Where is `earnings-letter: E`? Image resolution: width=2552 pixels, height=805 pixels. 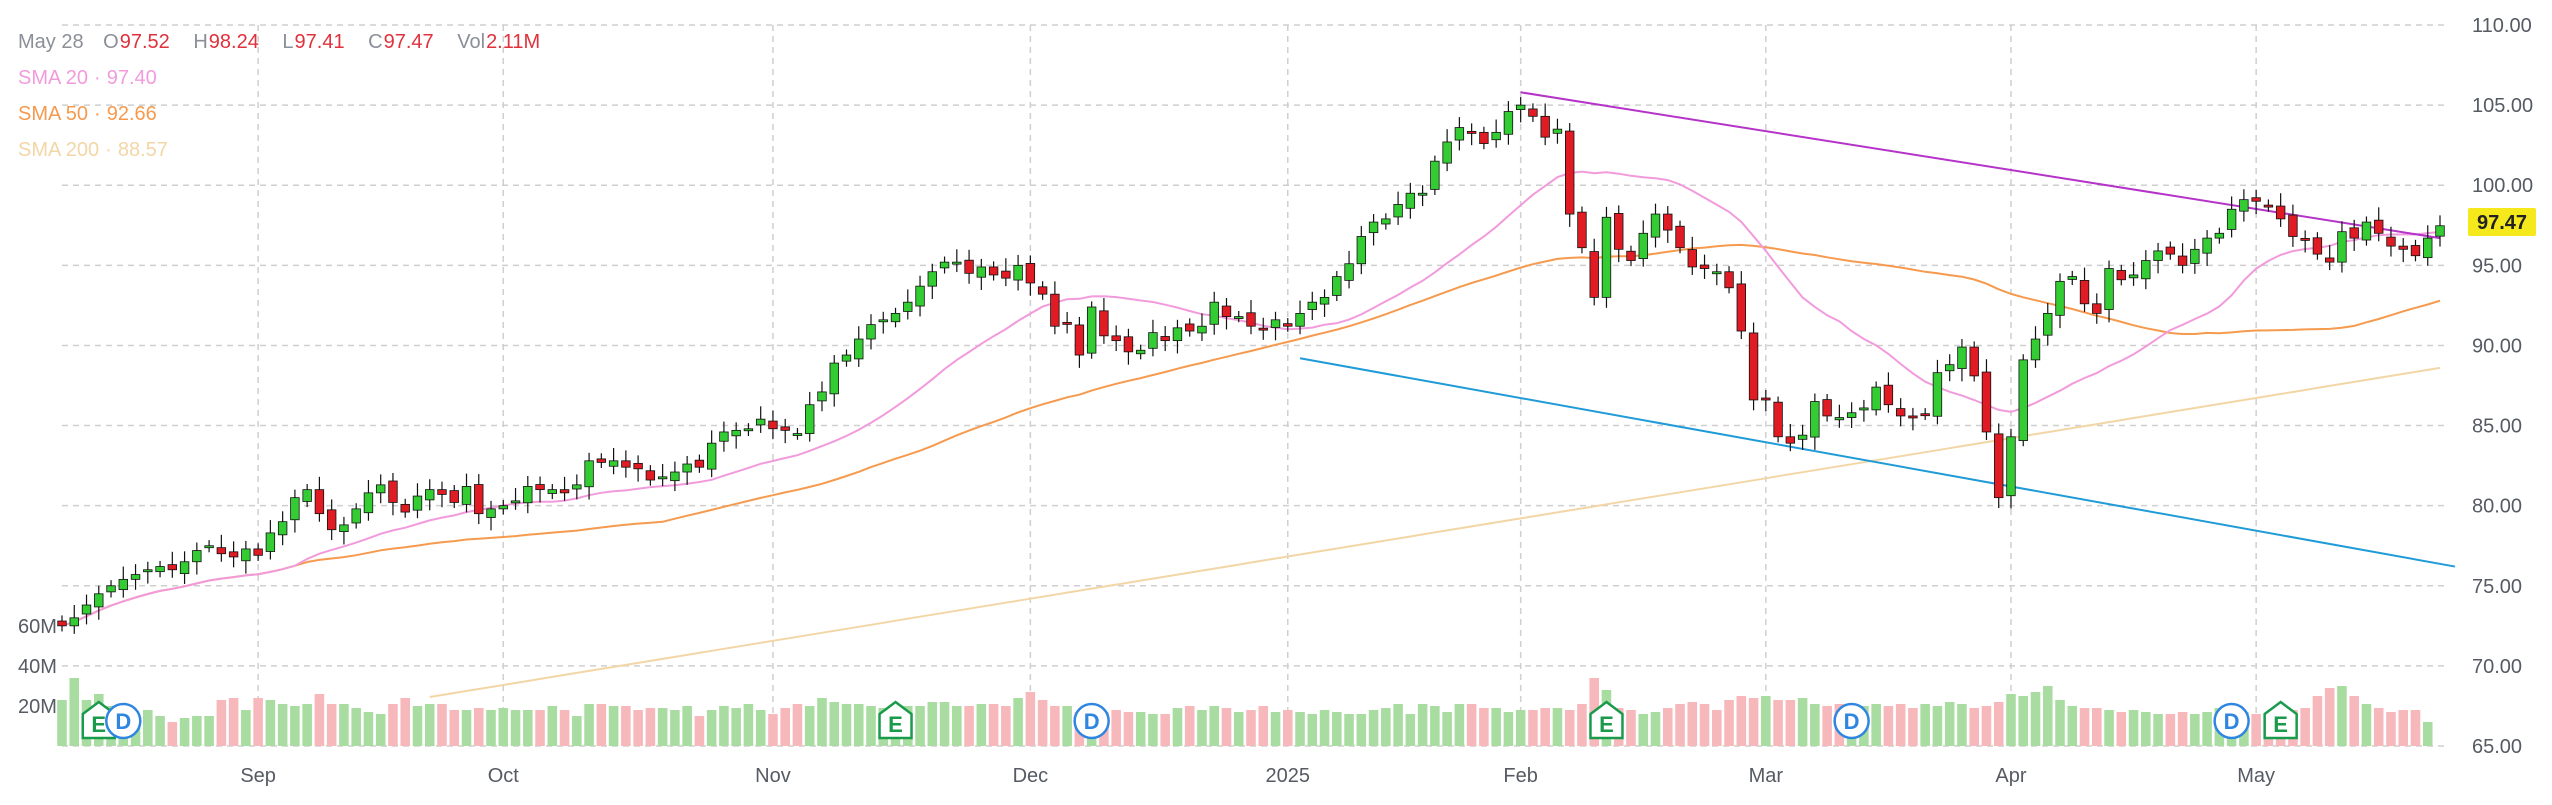 earnings-letter: E is located at coordinates (895, 724).